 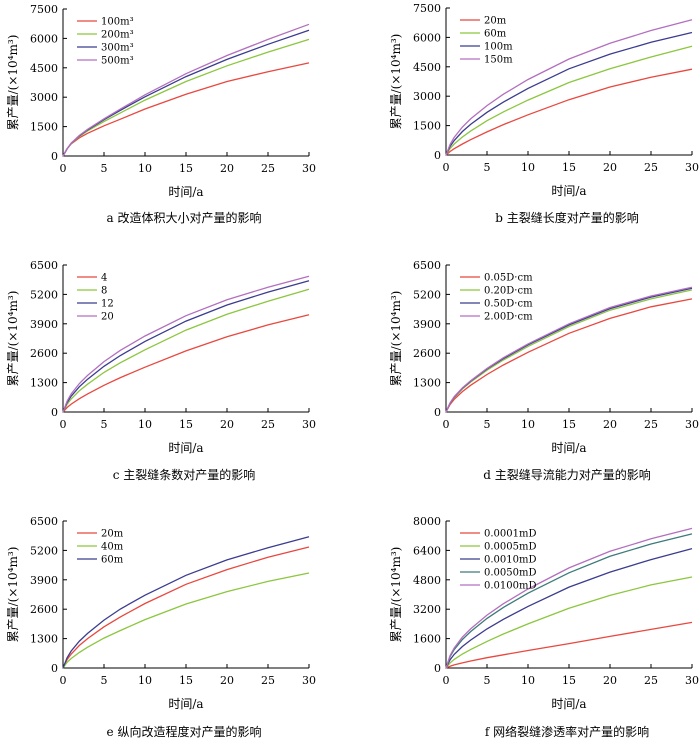 I want to click on legend-label: 0.0010mD, so click(x=510, y=560).